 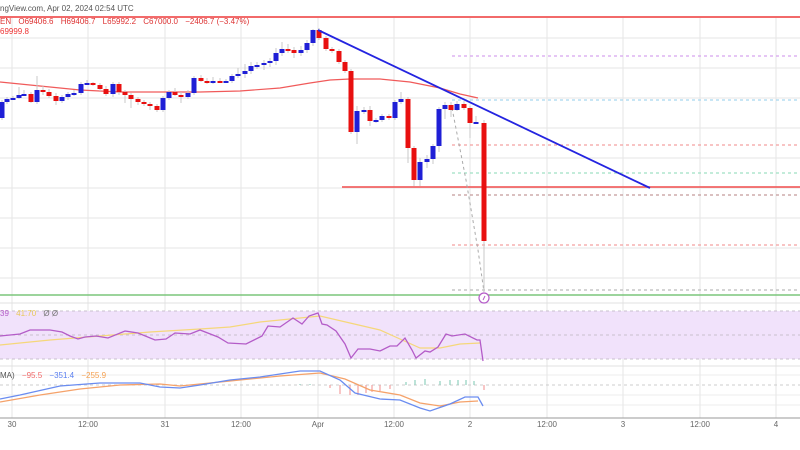 I want to click on rsi-ma-line, so click(x=240, y=332).